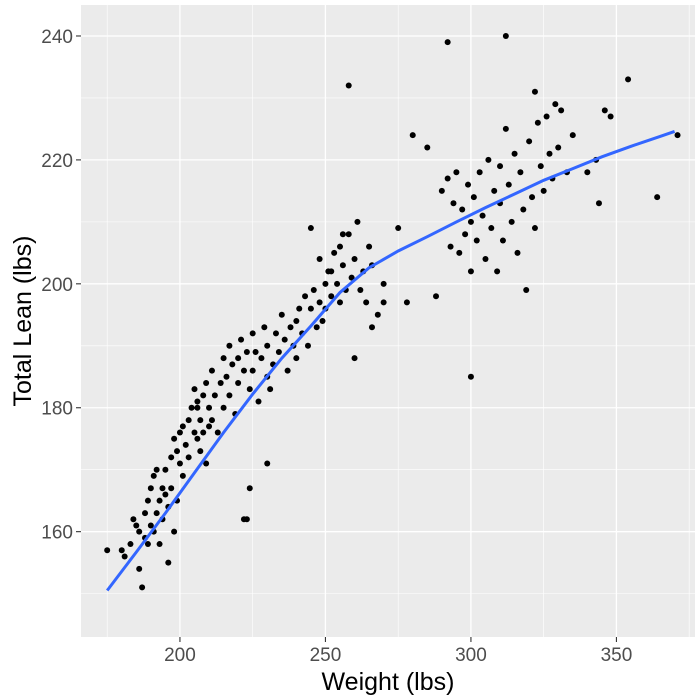 Image resolution: width=700 pixels, height=700 pixels. I want to click on y-tick-label: 220, so click(57, 161).